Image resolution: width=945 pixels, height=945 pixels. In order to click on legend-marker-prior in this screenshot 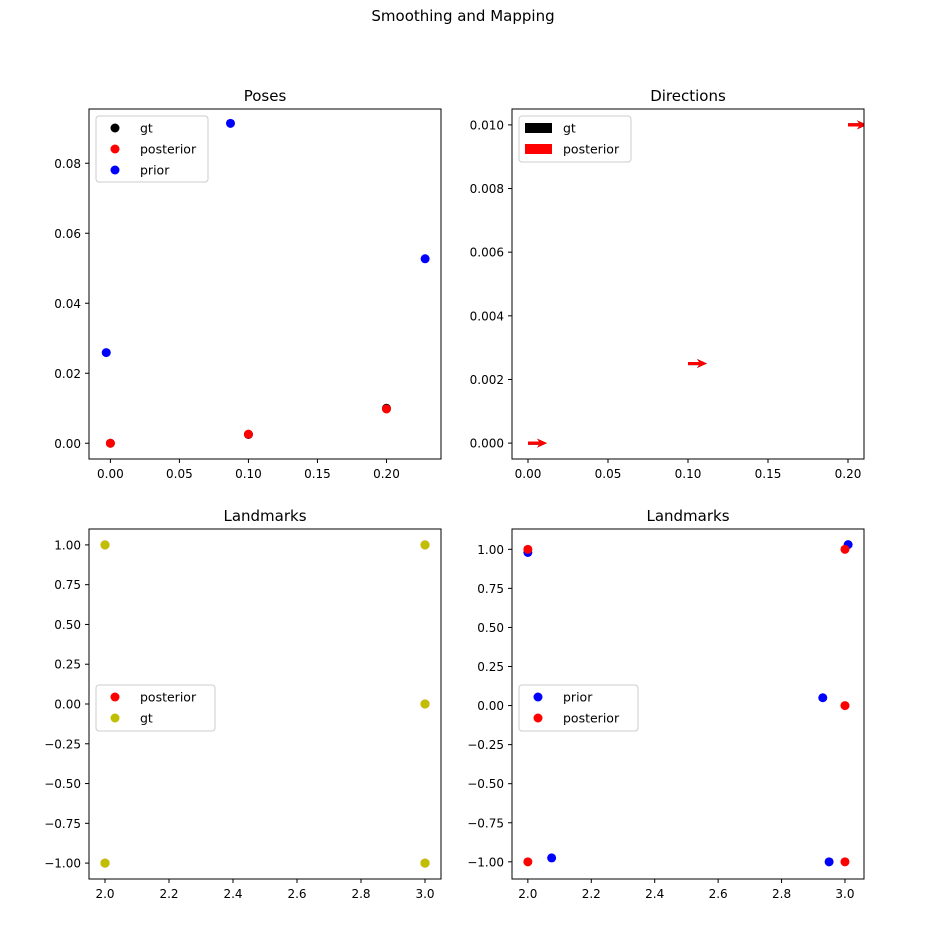, I will do `click(538, 697)`.